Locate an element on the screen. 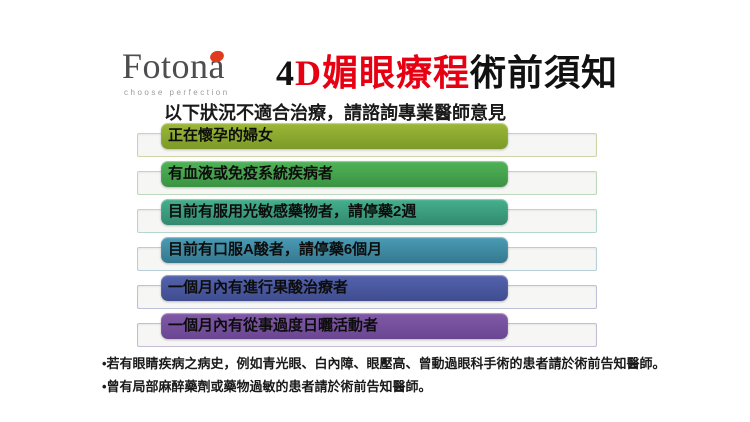 This screenshot has width=750, height=422. title-highlight: D媚眼療程 is located at coordinates (382, 73).